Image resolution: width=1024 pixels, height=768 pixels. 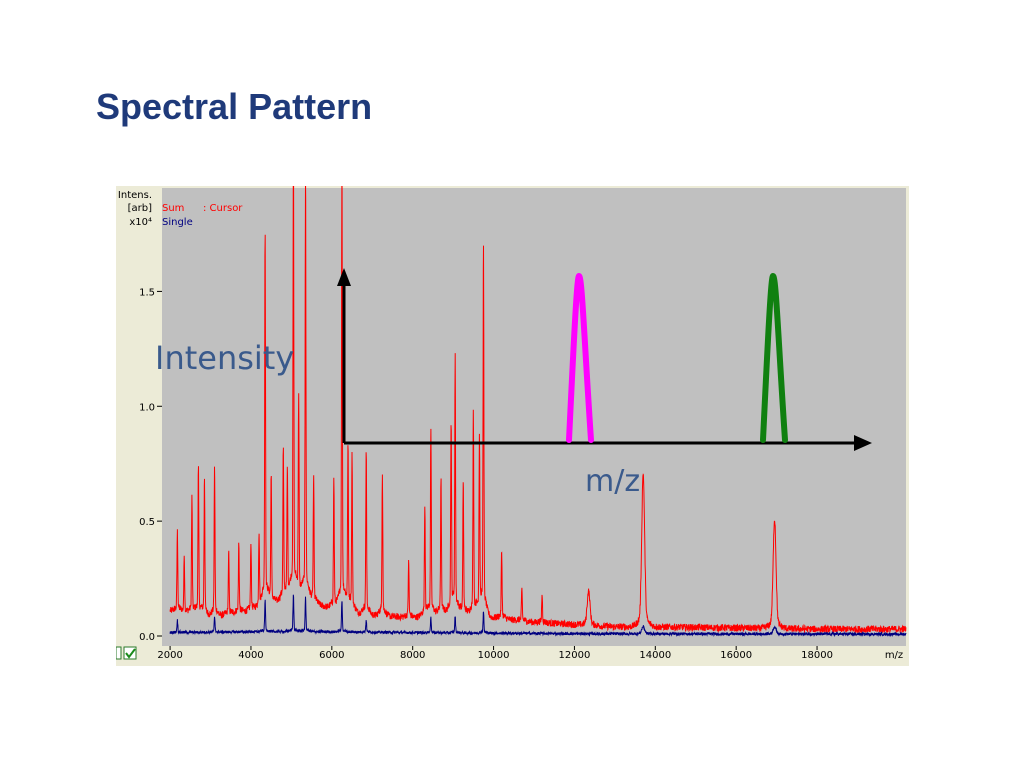 What do you see at coordinates (135, 195) in the screenshot?
I see `y-axis-caption-line-1: Intens.` at bounding box center [135, 195].